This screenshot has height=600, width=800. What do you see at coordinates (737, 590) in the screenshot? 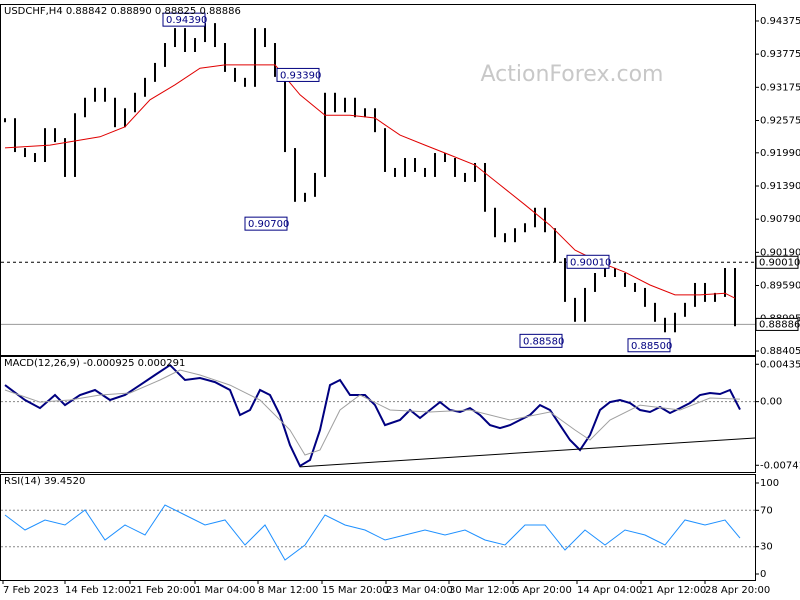
I see `x-tick-label: 28 Apr 20:00` at bounding box center [737, 590].